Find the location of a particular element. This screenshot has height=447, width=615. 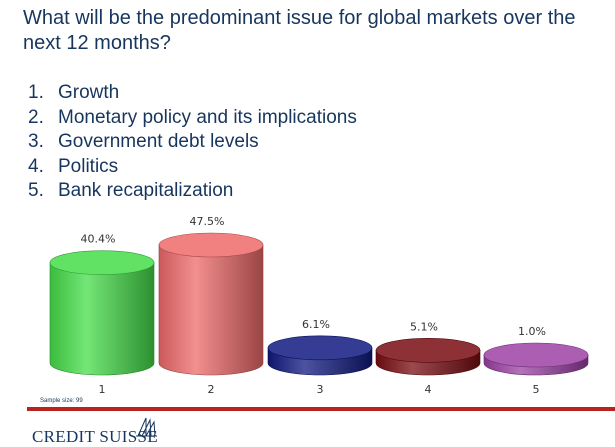

option-label: Monetary policy and its implications is located at coordinates (207, 117).